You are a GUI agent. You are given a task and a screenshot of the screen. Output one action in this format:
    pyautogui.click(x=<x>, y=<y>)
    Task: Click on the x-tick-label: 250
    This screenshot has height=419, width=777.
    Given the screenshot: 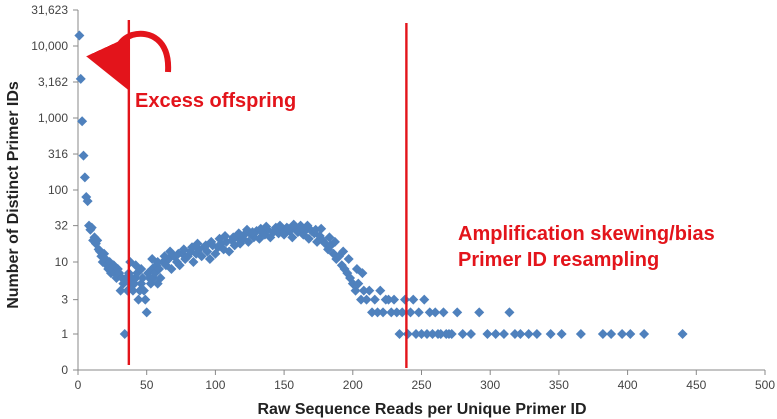 What is the action you would take?
    pyautogui.click(x=421, y=385)
    